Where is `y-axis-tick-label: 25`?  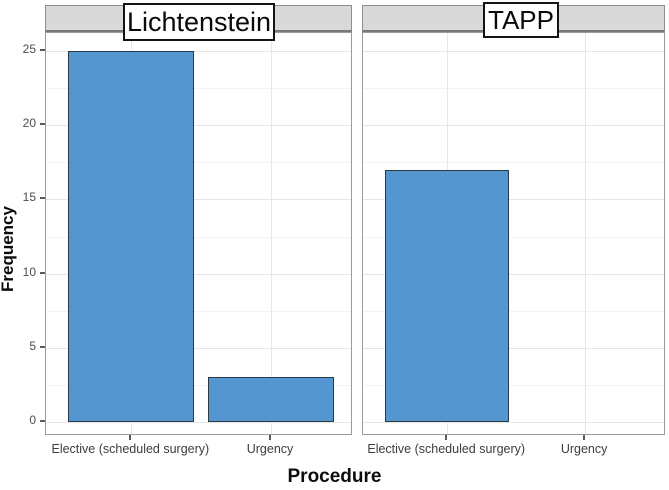
y-axis-tick-label: 25 is located at coordinates (29, 49).